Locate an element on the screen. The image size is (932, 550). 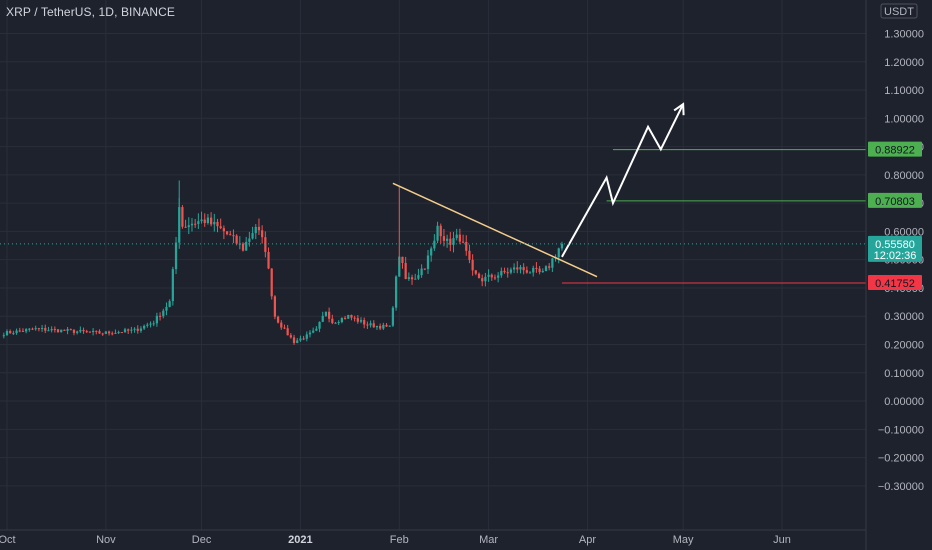
currency-label: USDT is located at coordinates (899, 12).